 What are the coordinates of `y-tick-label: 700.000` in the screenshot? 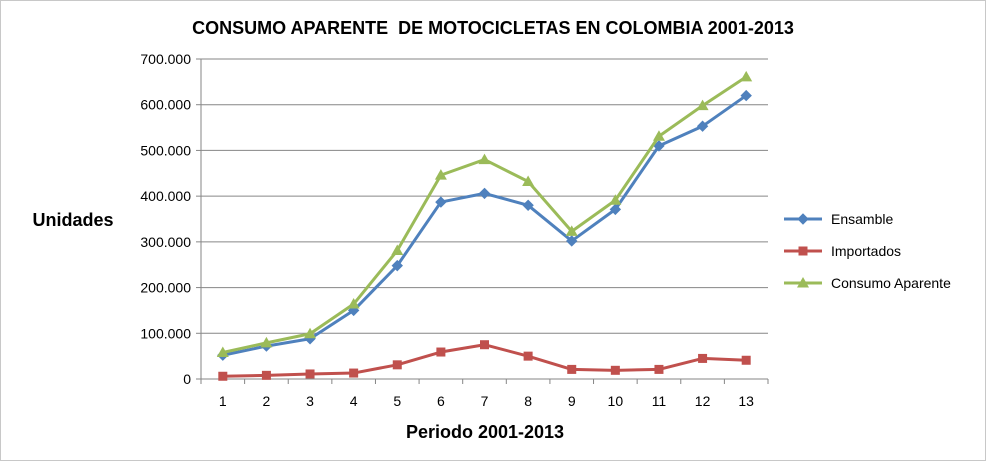 It's located at (165, 59).